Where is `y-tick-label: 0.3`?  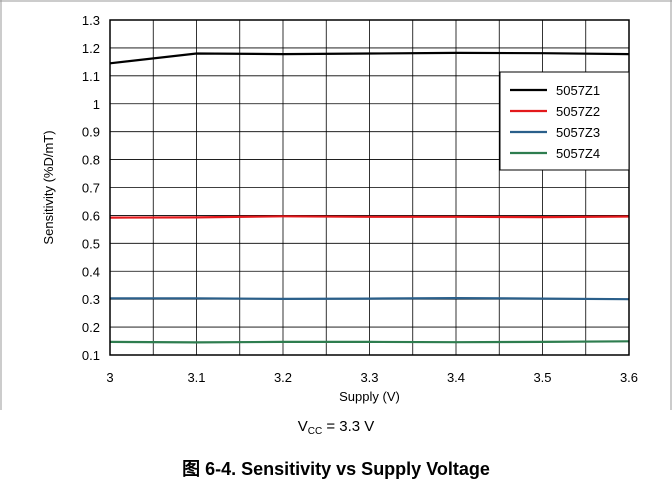
y-tick-label: 0.3 is located at coordinates (91, 299).